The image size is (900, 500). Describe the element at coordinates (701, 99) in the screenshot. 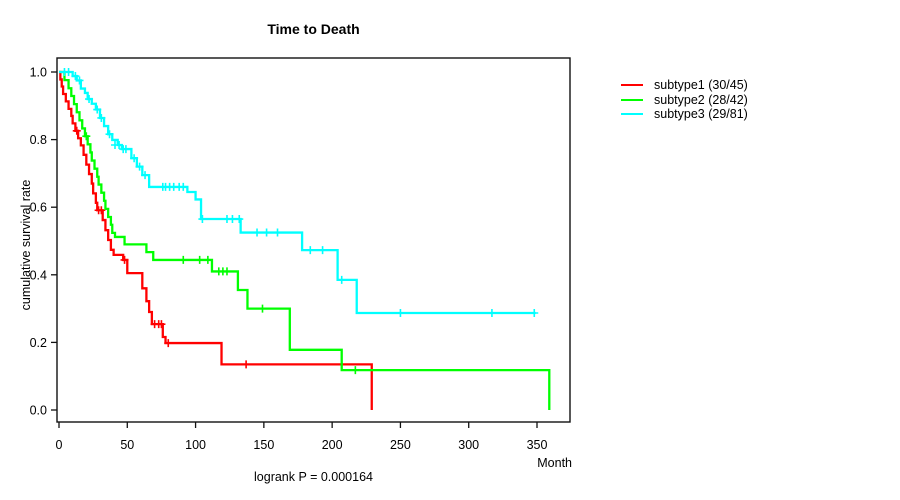

I see `legend-label-subtype2: subtype2 (28/42)` at that location.